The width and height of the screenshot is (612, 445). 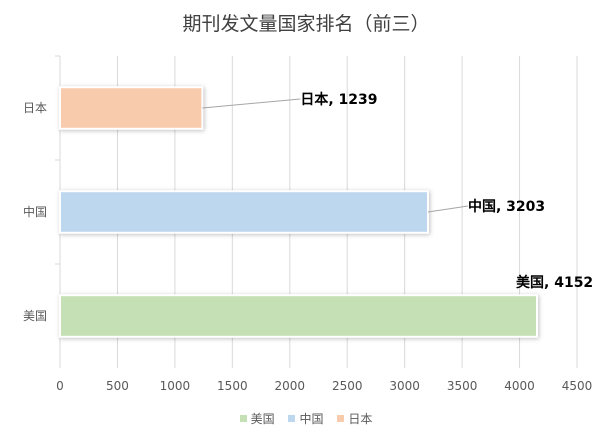 What do you see at coordinates (292, 418) in the screenshot?
I see `legend-swatch-china` at bounding box center [292, 418].